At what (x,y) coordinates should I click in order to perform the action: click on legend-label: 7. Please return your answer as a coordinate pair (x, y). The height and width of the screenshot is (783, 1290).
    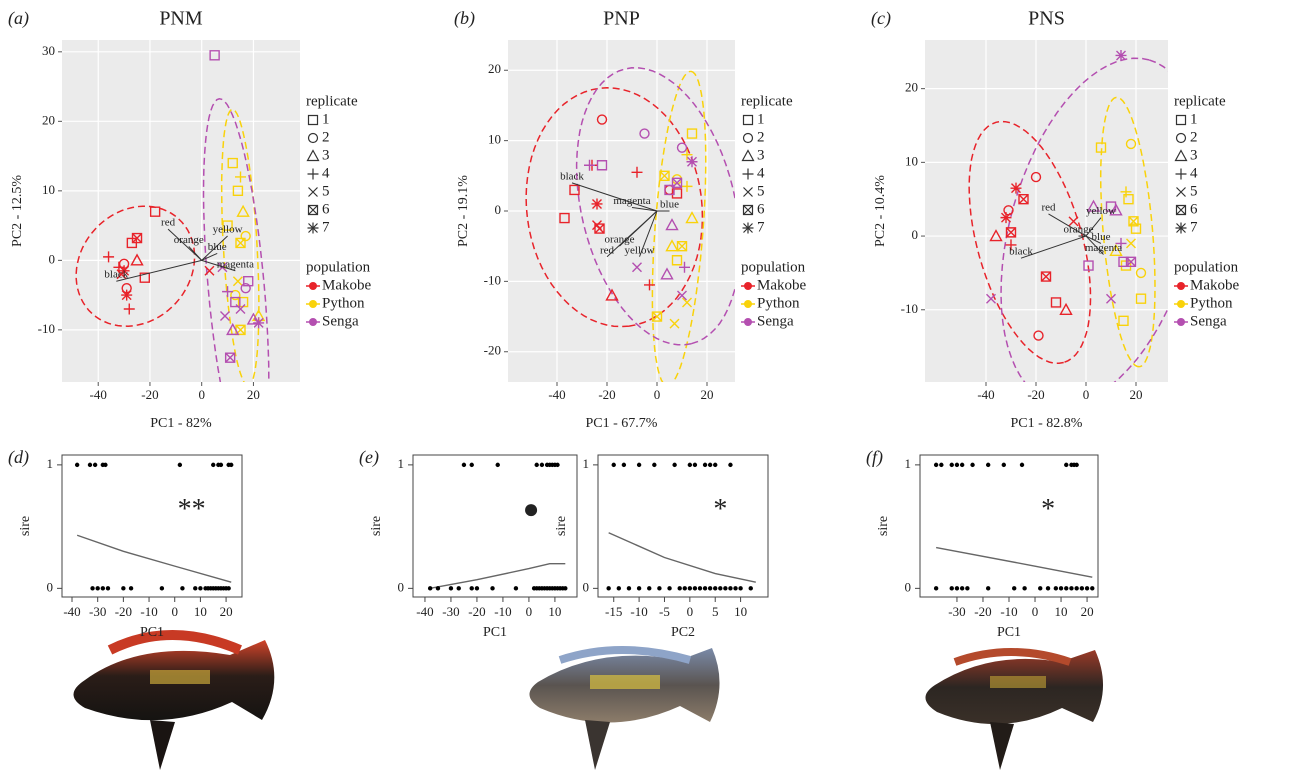
    Looking at the image, I should click on (1194, 227).